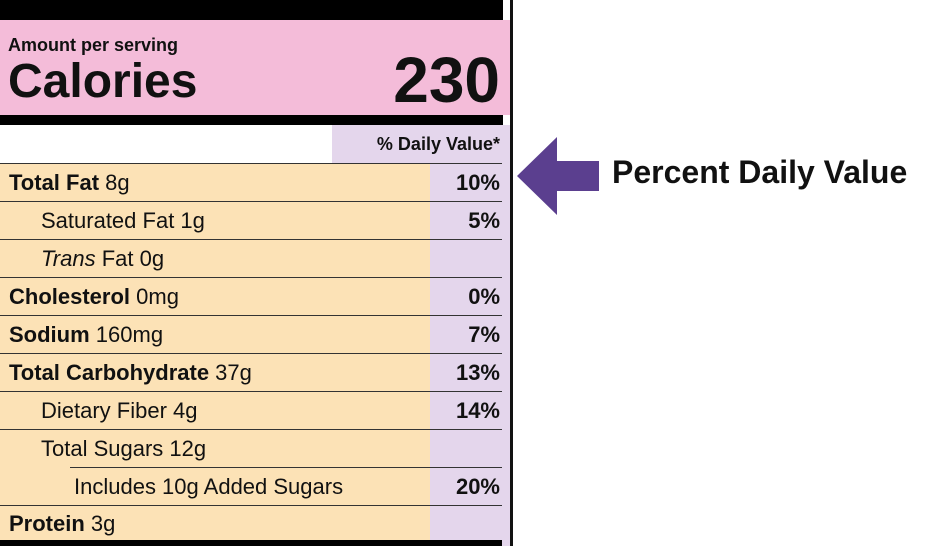 This screenshot has width=942, height=546. I want to click on daily-value: 14%, so click(477, 410).